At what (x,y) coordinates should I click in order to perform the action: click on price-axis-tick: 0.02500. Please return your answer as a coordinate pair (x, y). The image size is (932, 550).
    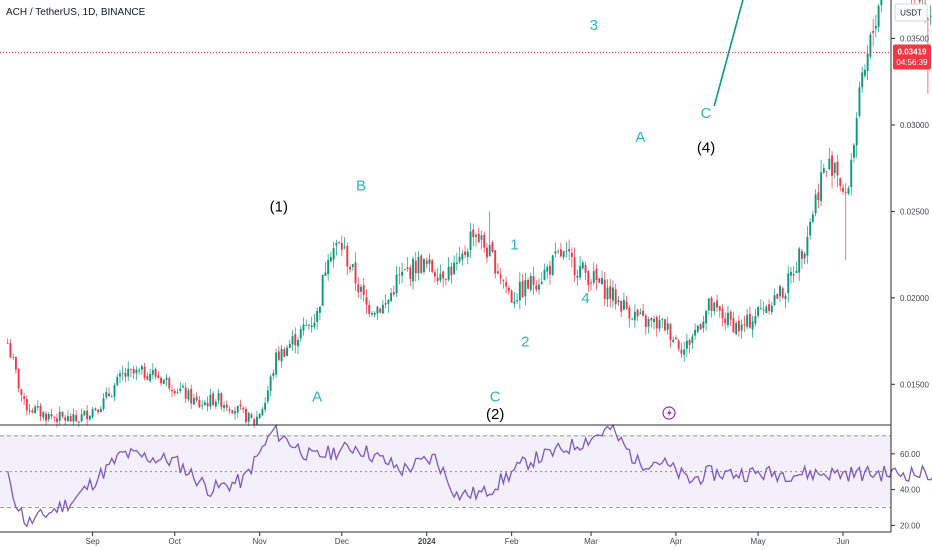
    Looking at the image, I should click on (914, 211).